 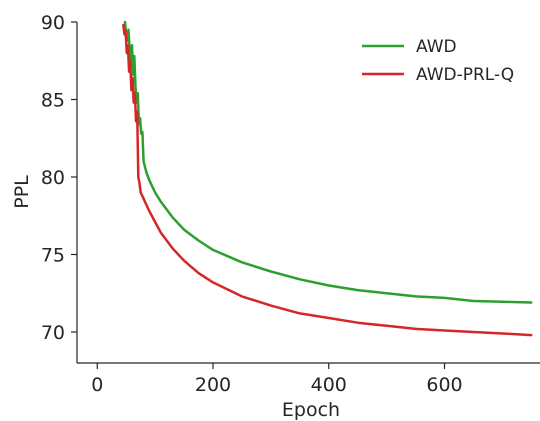 What do you see at coordinates (53, 333) in the screenshot?
I see `y-tick-label: 70` at bounding box center [53, 333].